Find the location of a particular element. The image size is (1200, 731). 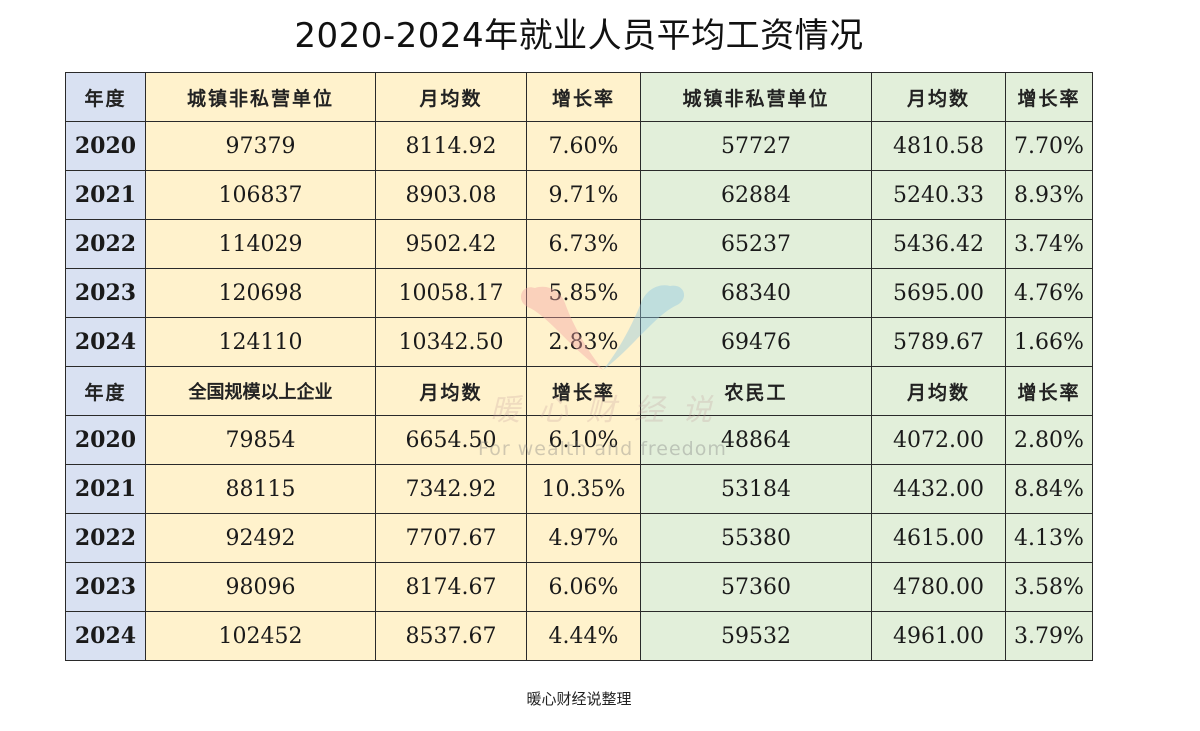

table-row: 2021 88115 7342.92 10.35% 53184 4432.00 8.84% is located at coordinates (579, 489).